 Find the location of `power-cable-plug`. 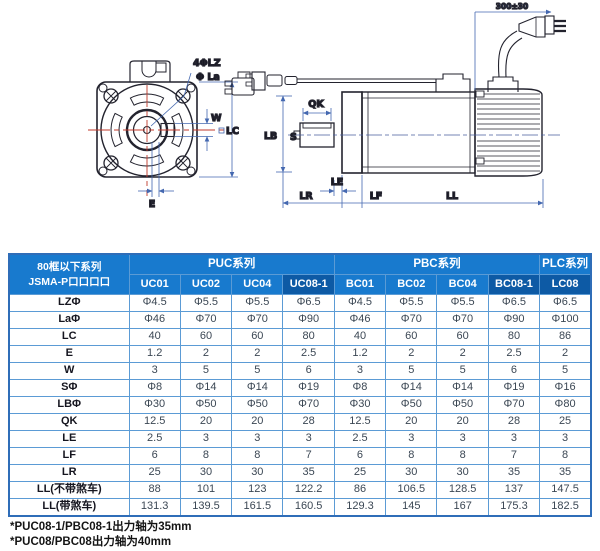

power-cable-plug is located at coordinates (531, 46).